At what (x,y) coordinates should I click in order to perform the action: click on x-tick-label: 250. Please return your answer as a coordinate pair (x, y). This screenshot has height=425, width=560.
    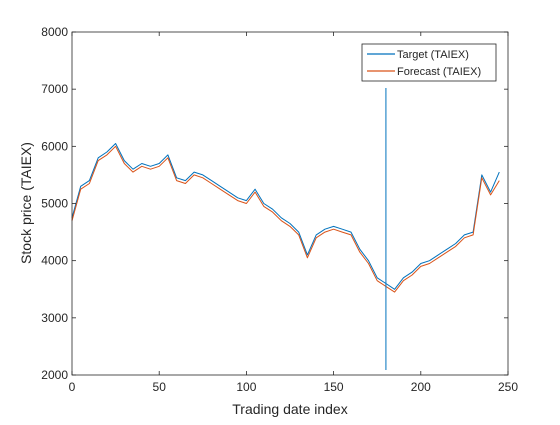
    Looking at the image, I should click on (508, 387).